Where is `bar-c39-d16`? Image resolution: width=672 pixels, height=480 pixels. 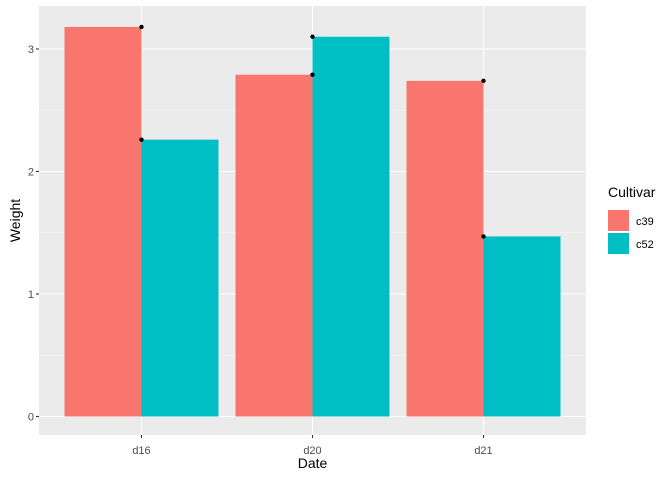 bar-c39-d16 is located at coordinates (103, 221).